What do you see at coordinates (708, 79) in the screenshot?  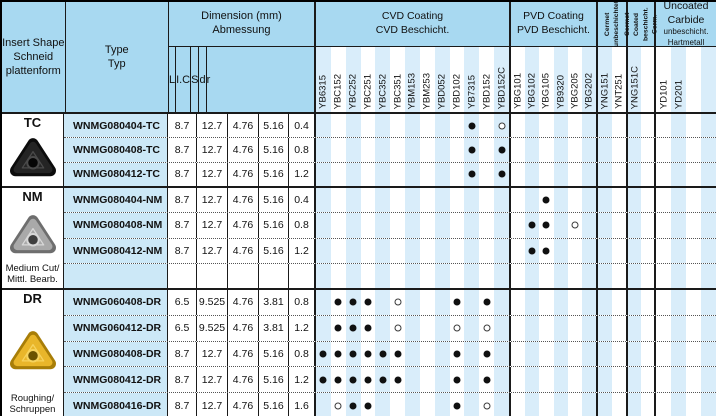 I see `grade-column-empty` at bounding box center [708, 79].